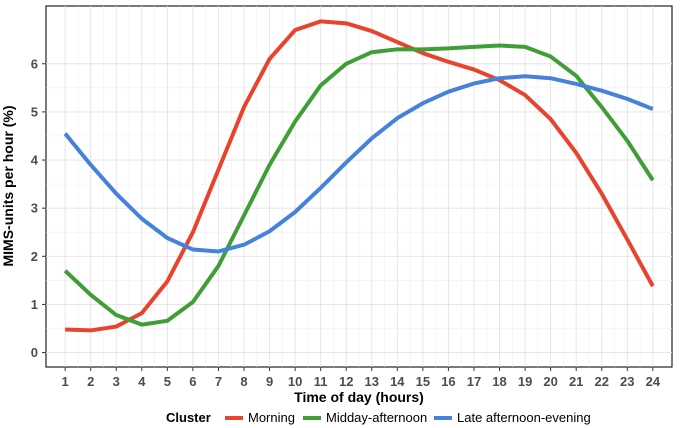 Image resolution: width=685 pixels, height=428 pixels. I want to click on x-tick-label: 13, so click(372, 381).